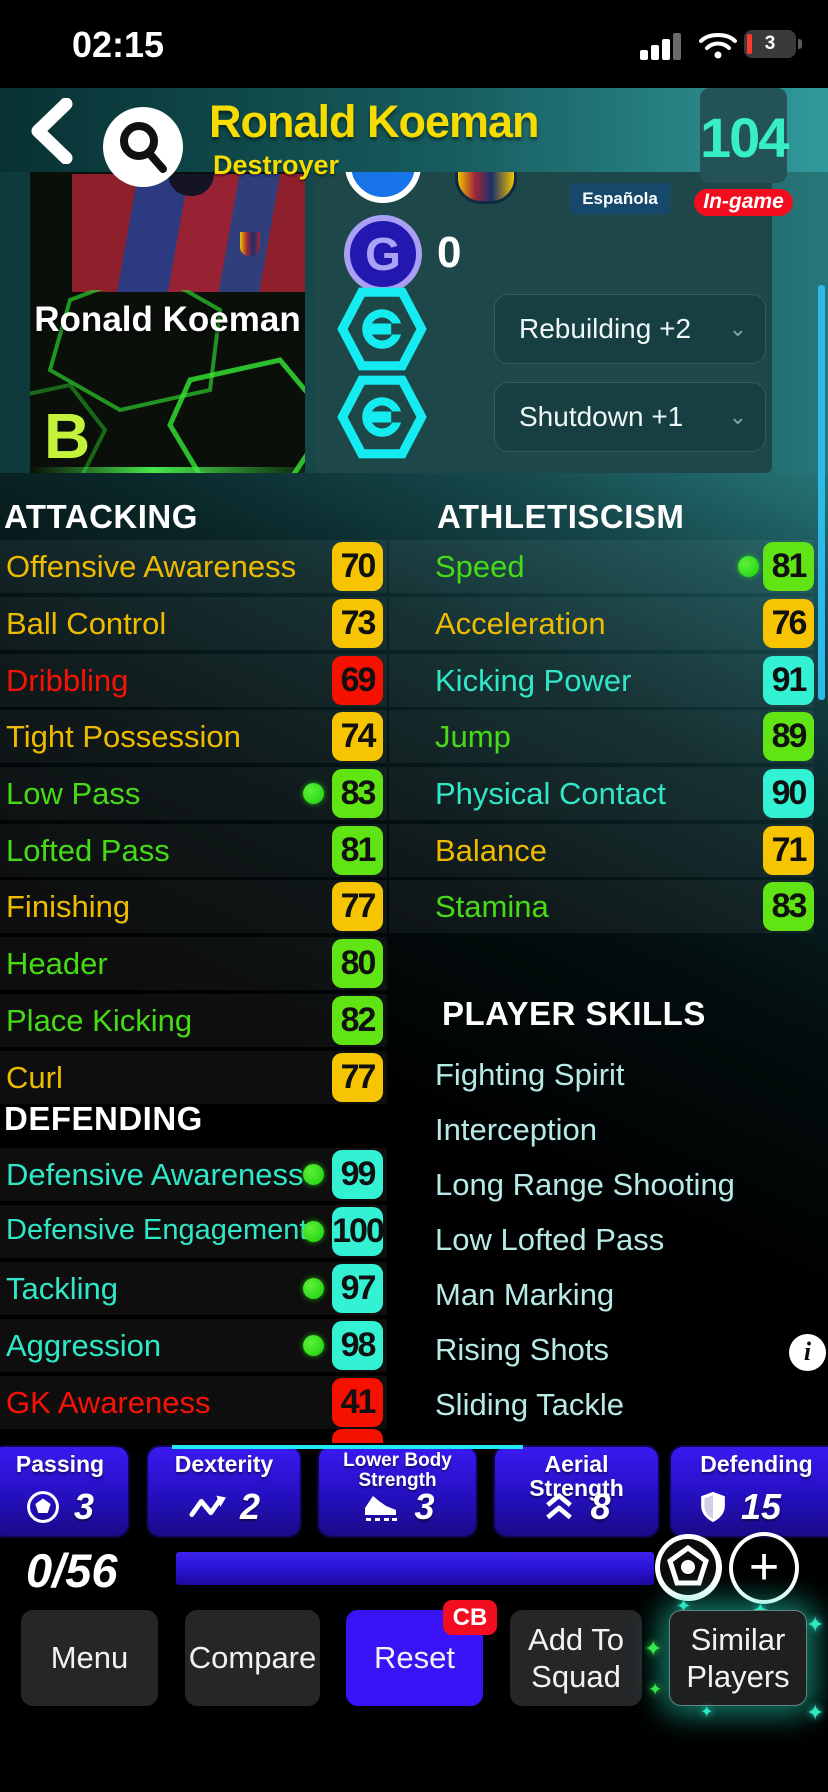 This screenshot has width=828, height=1792. I want to click on battery-icon: 3, so click(770, 44).